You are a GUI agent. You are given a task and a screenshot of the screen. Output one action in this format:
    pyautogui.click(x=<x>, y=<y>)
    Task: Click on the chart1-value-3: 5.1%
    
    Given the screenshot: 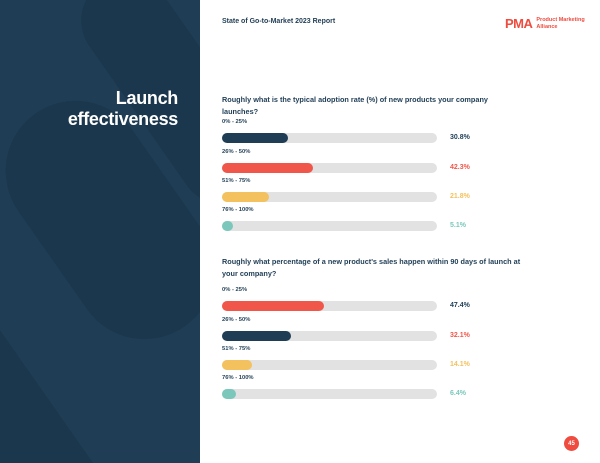 What is the action you would take?
    pyautogui.click(x=458, y=225)
    